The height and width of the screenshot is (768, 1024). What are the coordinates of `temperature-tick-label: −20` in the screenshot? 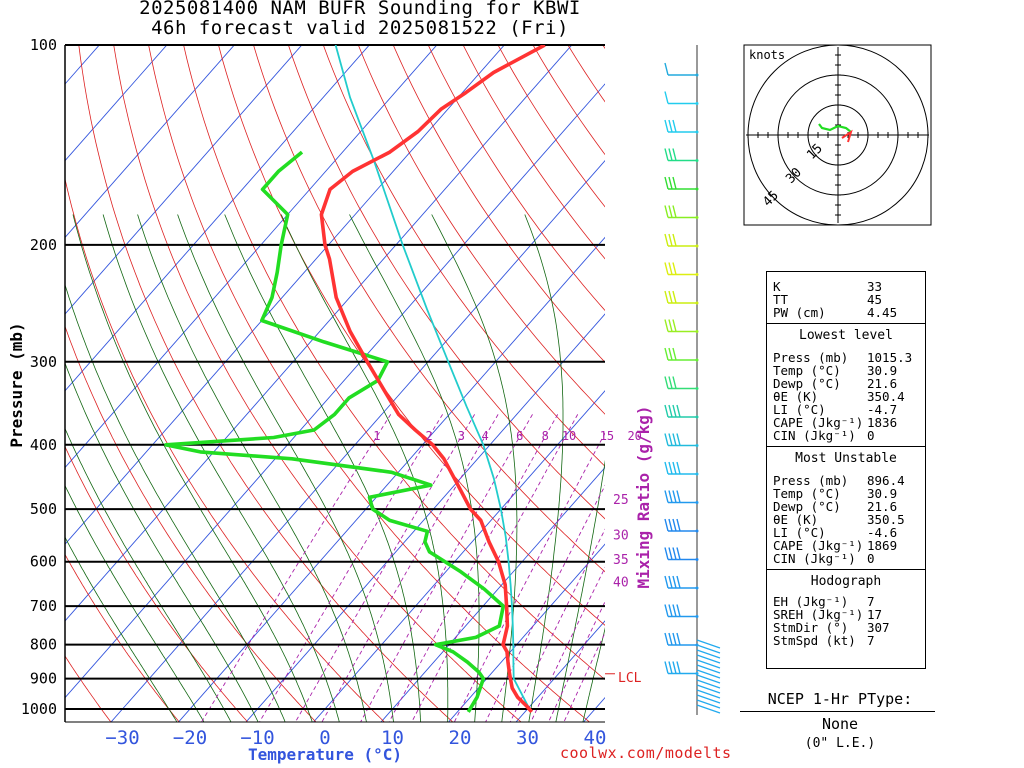 It's located at (190, 738).